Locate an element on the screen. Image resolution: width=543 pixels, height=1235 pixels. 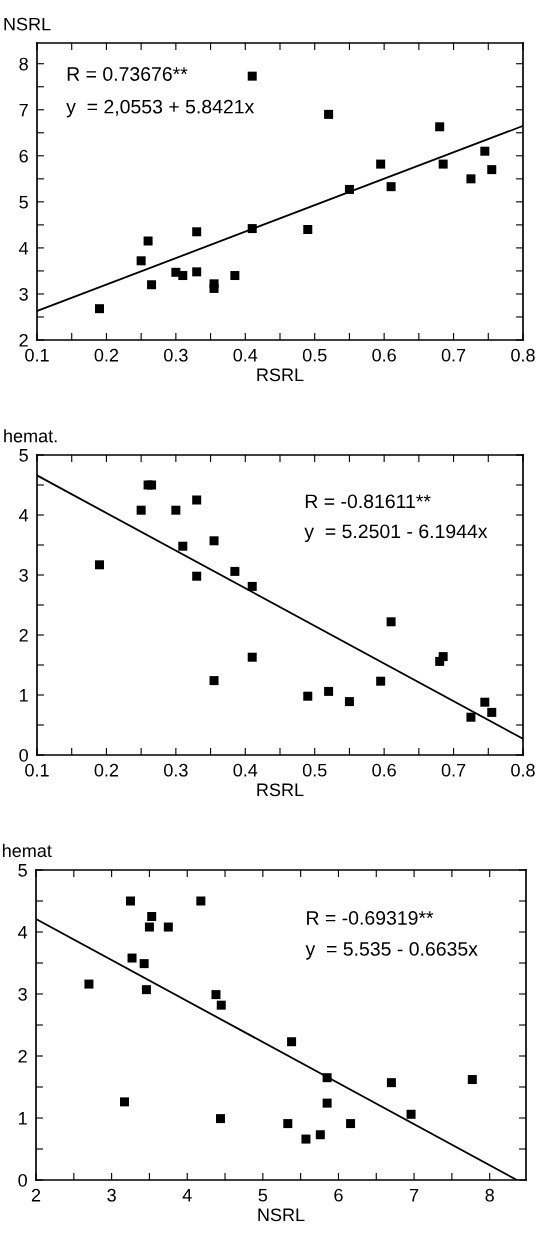
y-tick-label: 8 is located at coordinates (23, 64).